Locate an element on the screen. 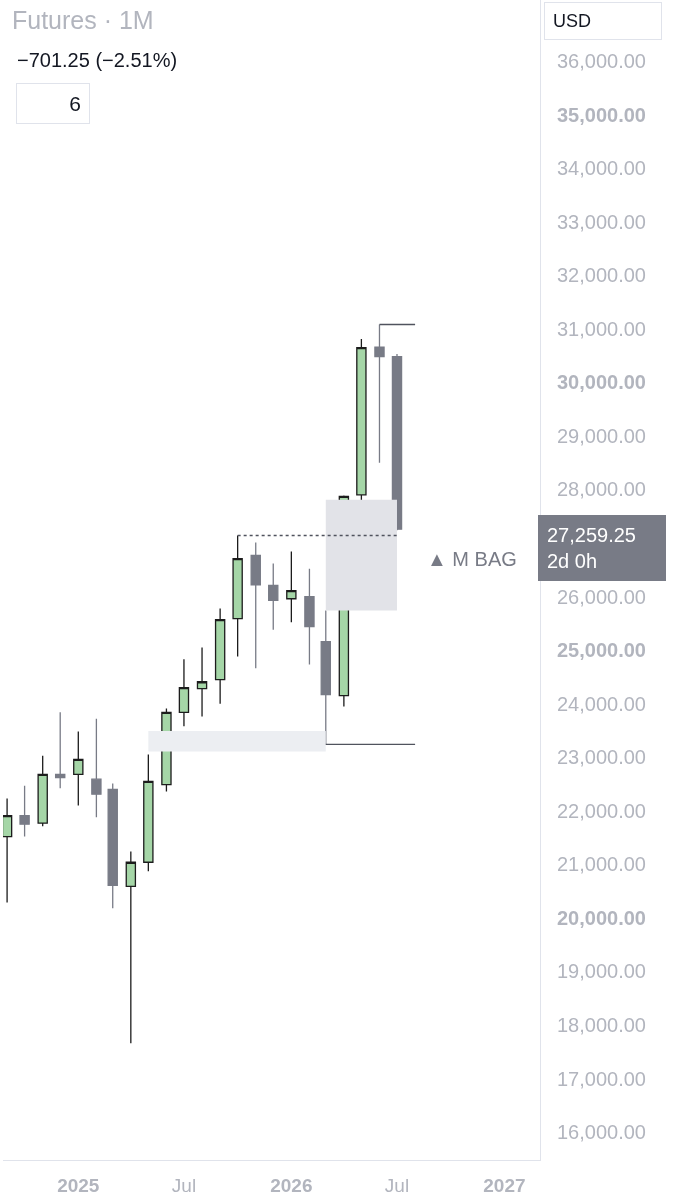 Image resolution: width=674 pixels, height=1200 pixels. annotation: ▲ M BAG is located at coordinates (472, 559).